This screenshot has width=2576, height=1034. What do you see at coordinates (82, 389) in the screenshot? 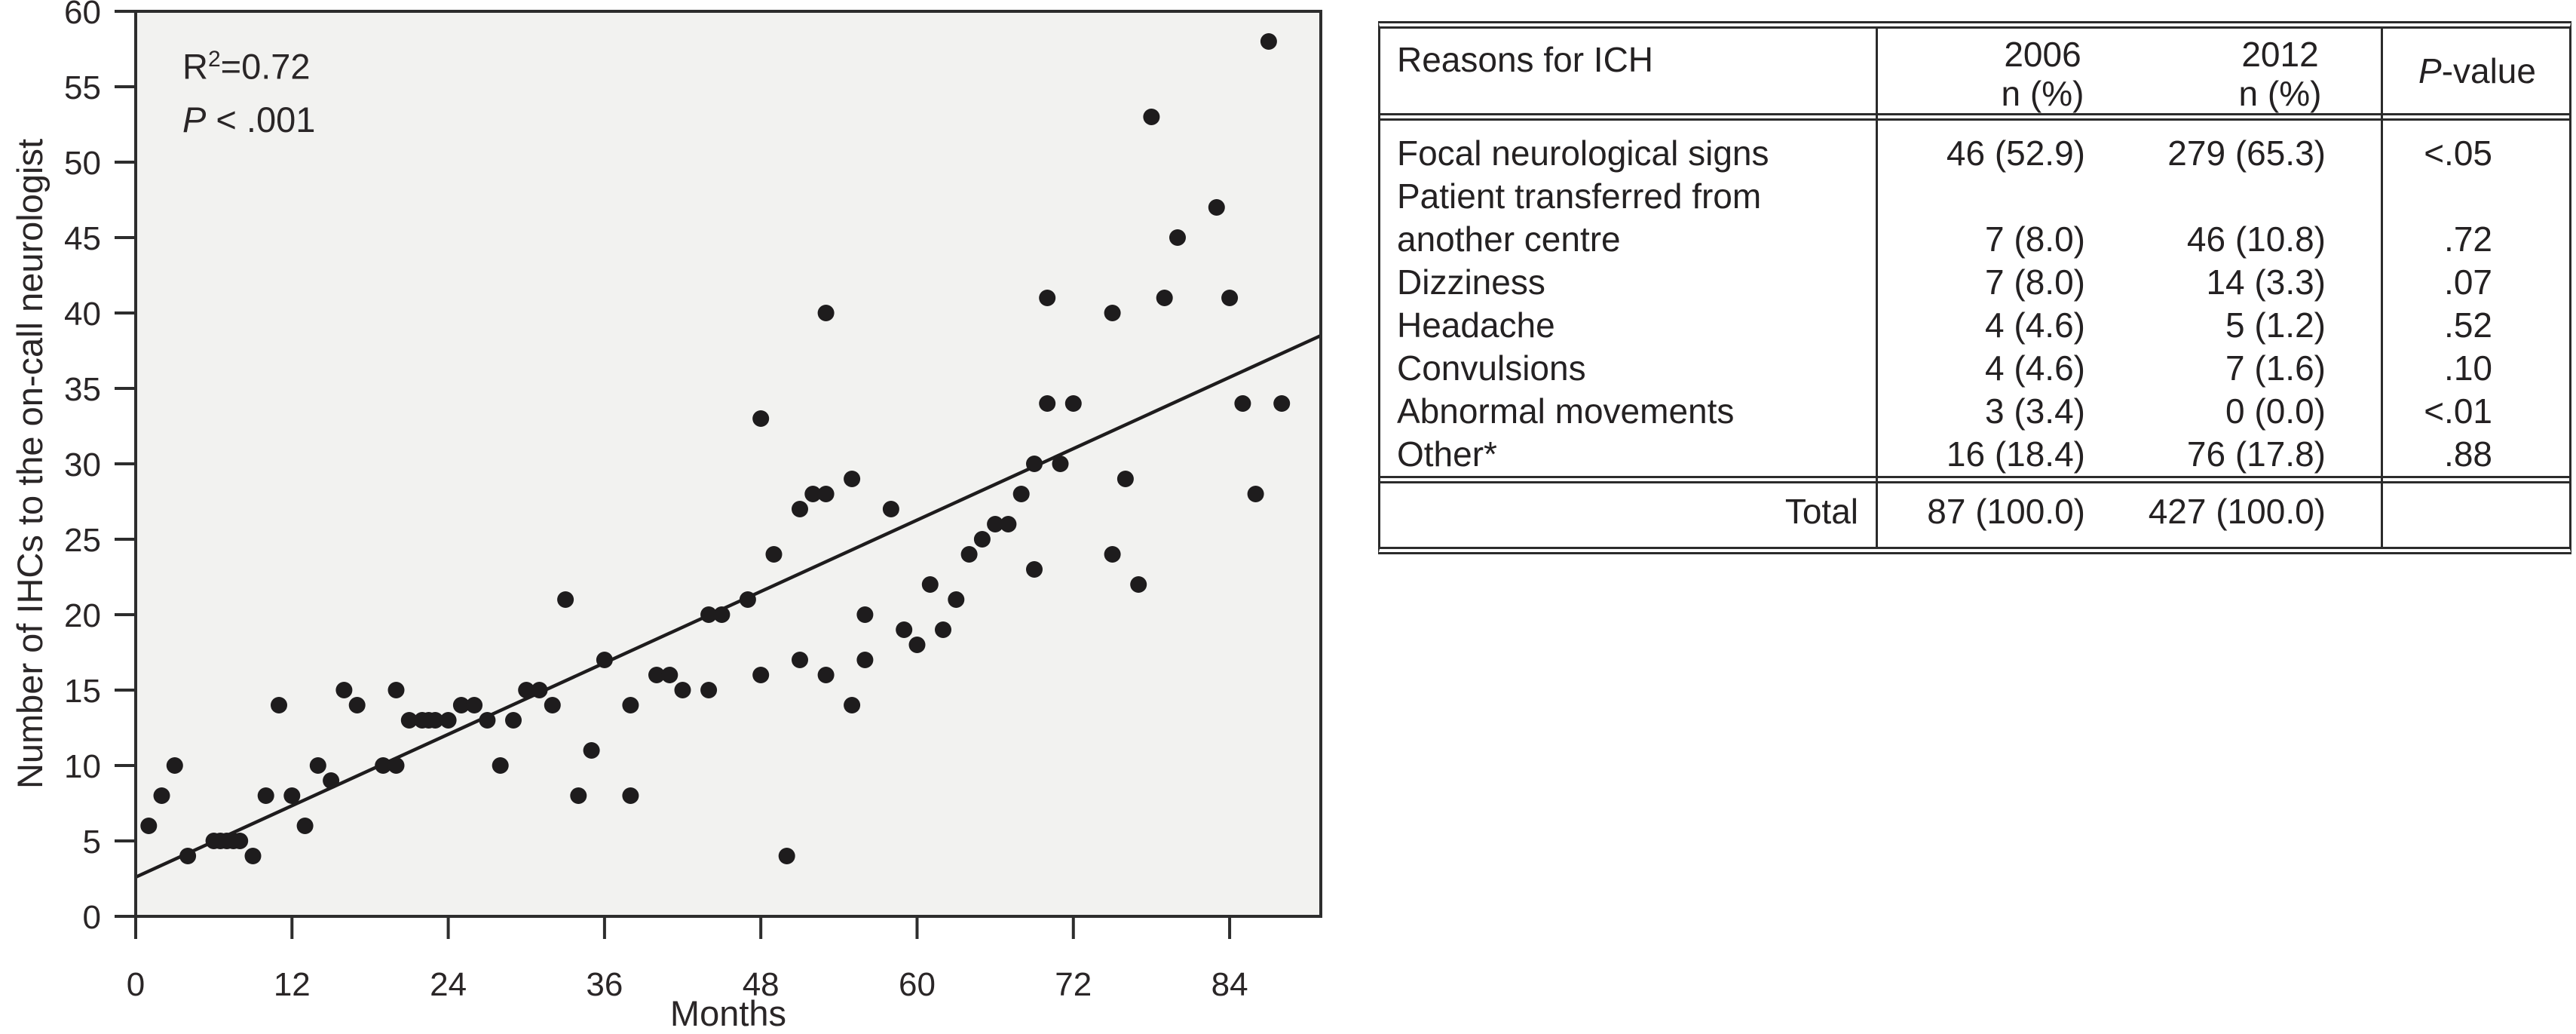
I see `y-tick-label: 35` at bounding box center [82, 389].